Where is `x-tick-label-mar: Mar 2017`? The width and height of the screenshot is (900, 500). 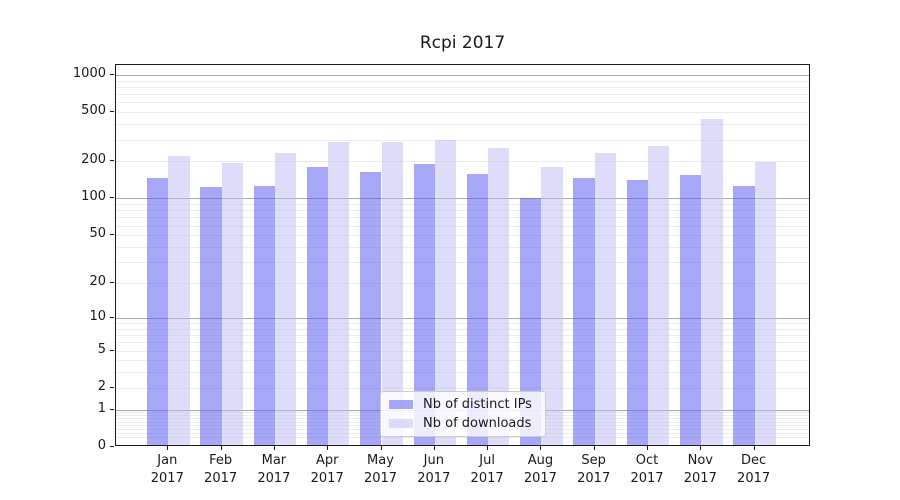
x-tick-label-mar: Mar 2017 is located at coordinates (274, 469).